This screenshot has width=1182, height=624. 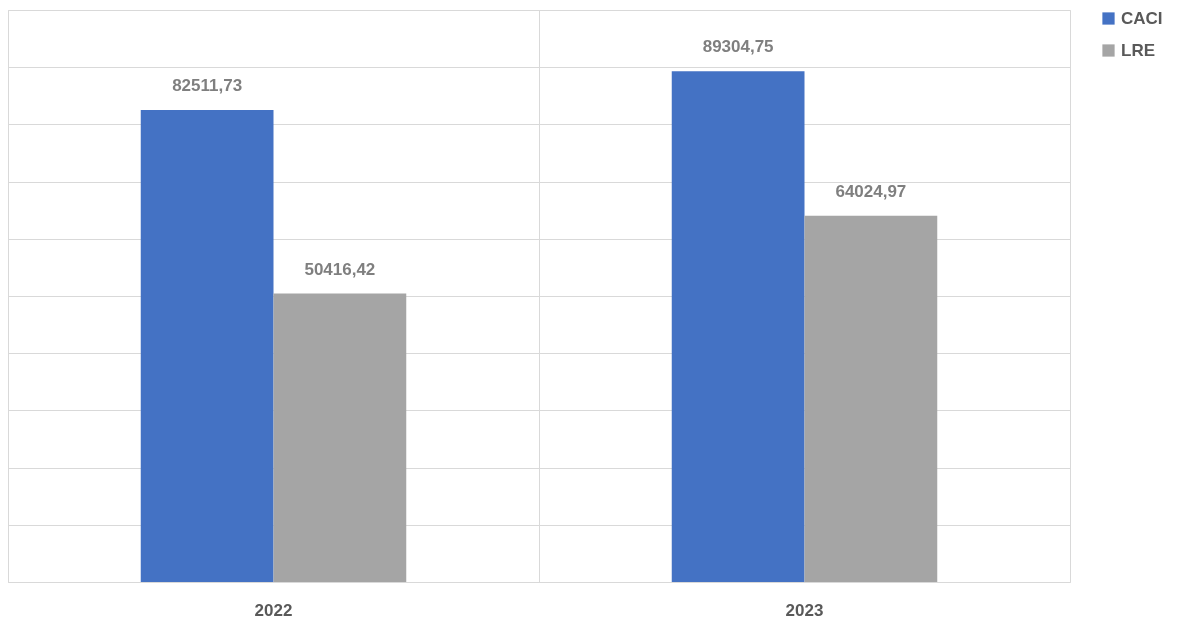 What do you see at coordinates (1142, 18) in the screenshot?
I see `legend-label: CACI` at bounding box center [1142, 18].